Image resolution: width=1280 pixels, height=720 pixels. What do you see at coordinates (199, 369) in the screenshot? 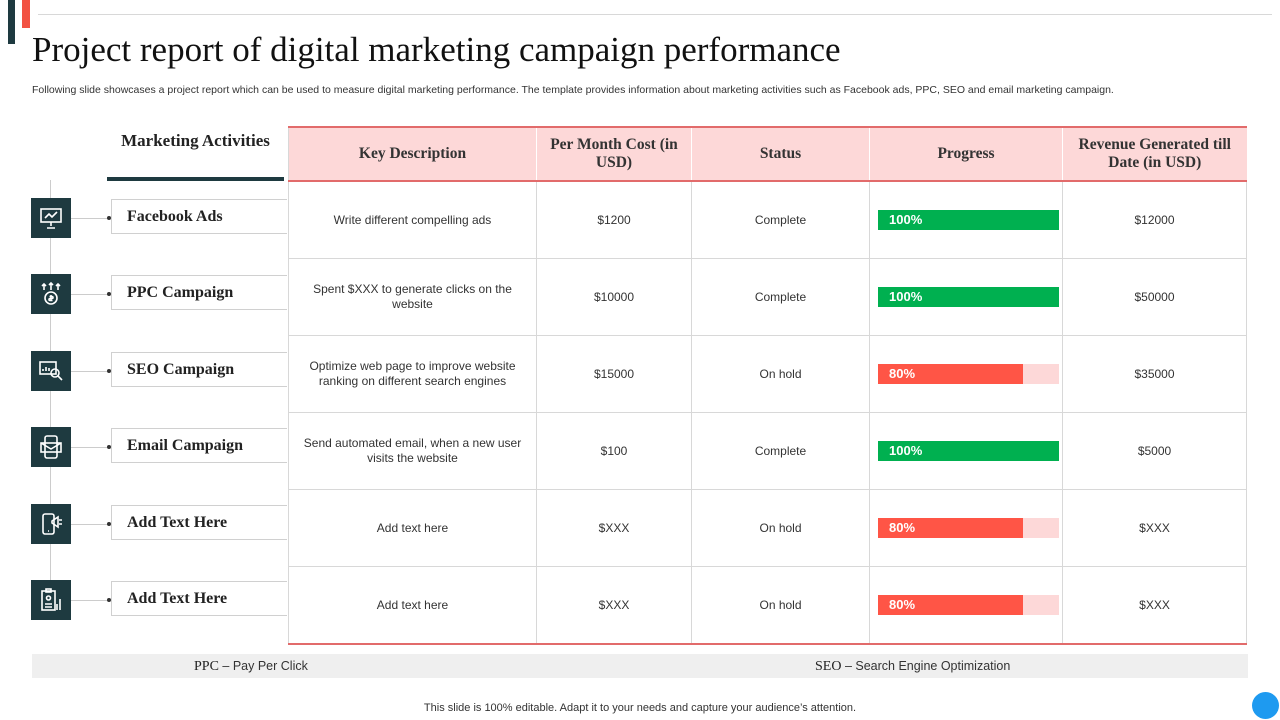
I see `activity-label: SEO Campaign` at bounding box center [199, 369].